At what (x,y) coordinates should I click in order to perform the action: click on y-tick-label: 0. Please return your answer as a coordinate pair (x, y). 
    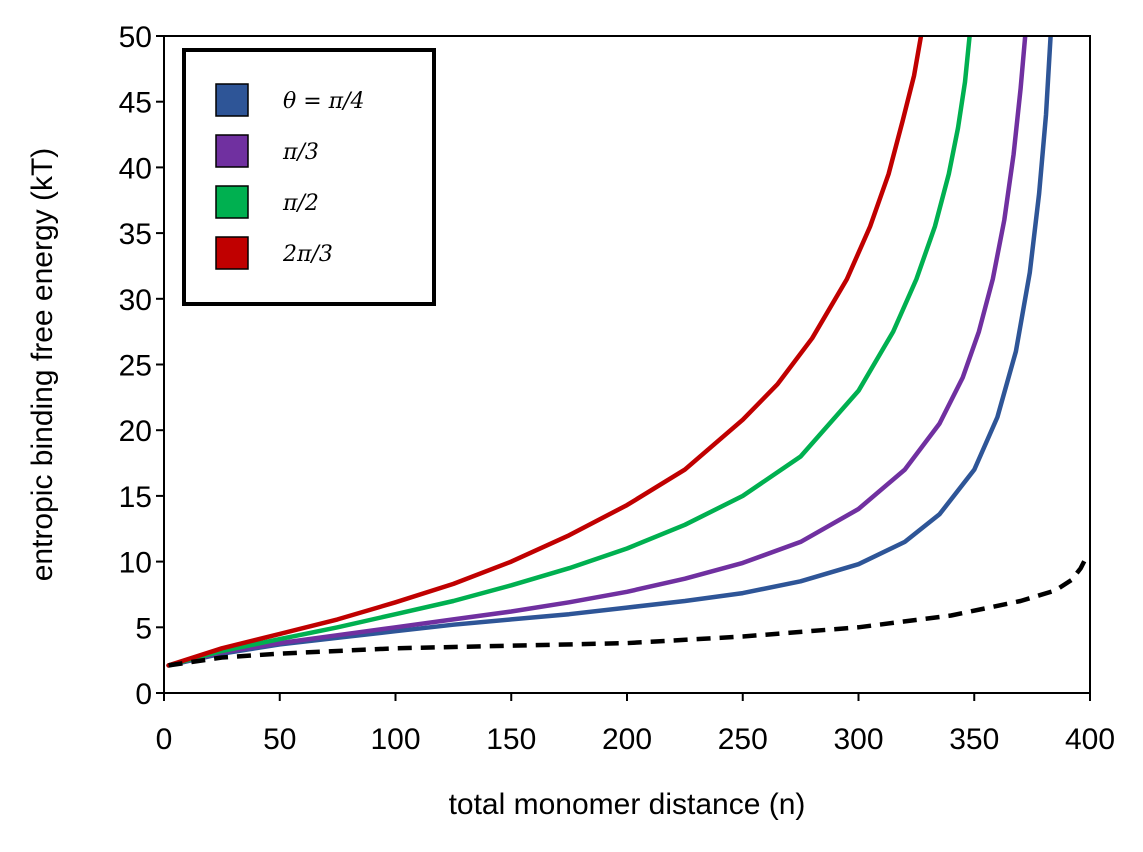
    Looking at the image, I should click on (143, 694).